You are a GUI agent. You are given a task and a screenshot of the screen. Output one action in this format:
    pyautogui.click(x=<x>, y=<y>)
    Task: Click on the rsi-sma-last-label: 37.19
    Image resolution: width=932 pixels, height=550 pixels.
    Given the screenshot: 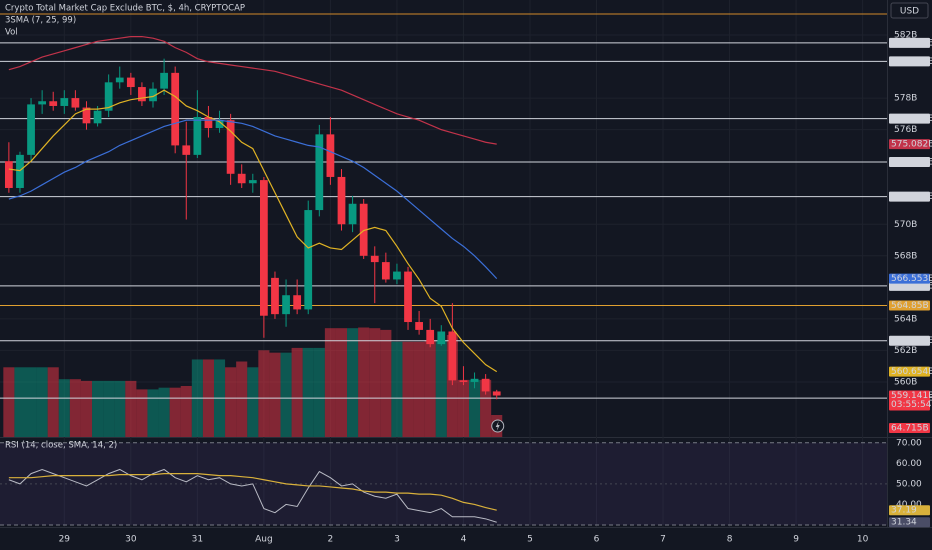 What is the action you would take?
    pyautogui.click(x=904, y=511)
    